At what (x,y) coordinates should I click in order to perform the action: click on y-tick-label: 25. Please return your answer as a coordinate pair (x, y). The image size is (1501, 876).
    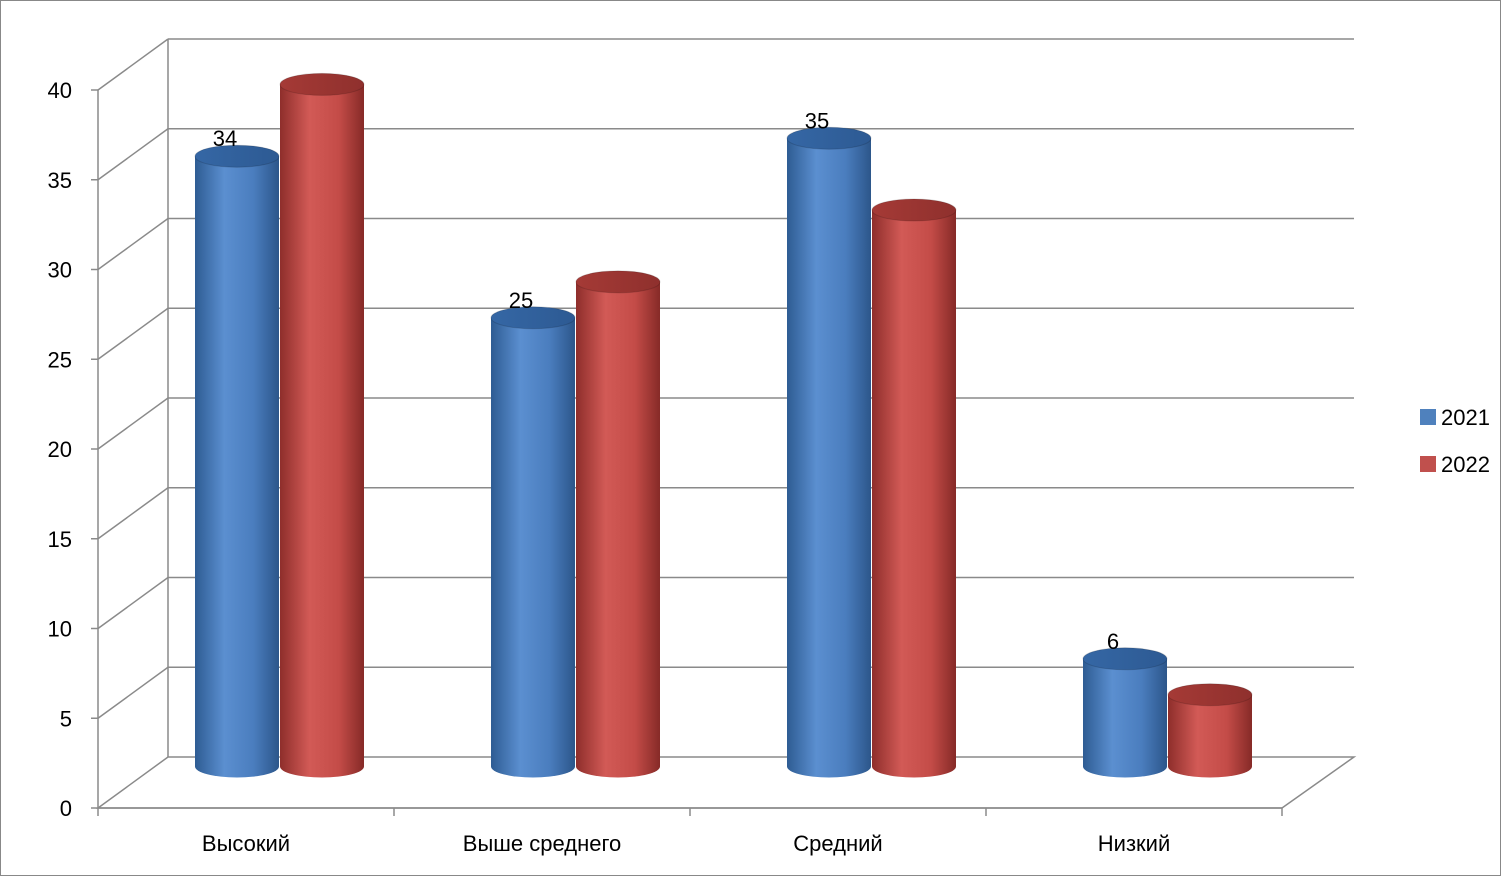
    Looking at the image, I should click on (60, 359).